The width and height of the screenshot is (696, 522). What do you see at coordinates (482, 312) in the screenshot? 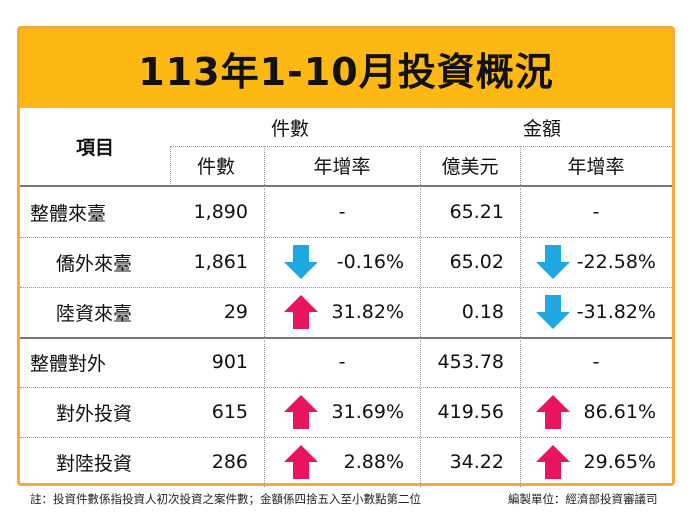
I see `amount-value: 0.18` at bounding box center [482, 312].